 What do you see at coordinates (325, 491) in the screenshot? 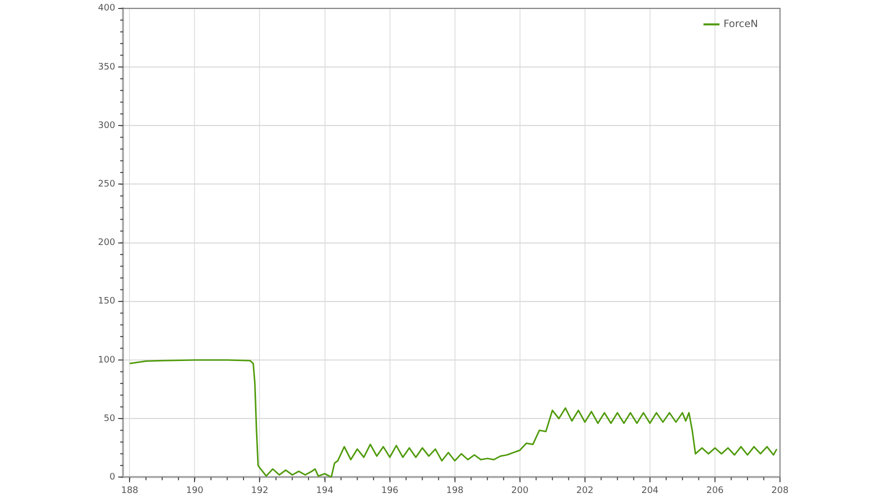
I see `x-tick-label: 194` at bounding box center [325, 491].